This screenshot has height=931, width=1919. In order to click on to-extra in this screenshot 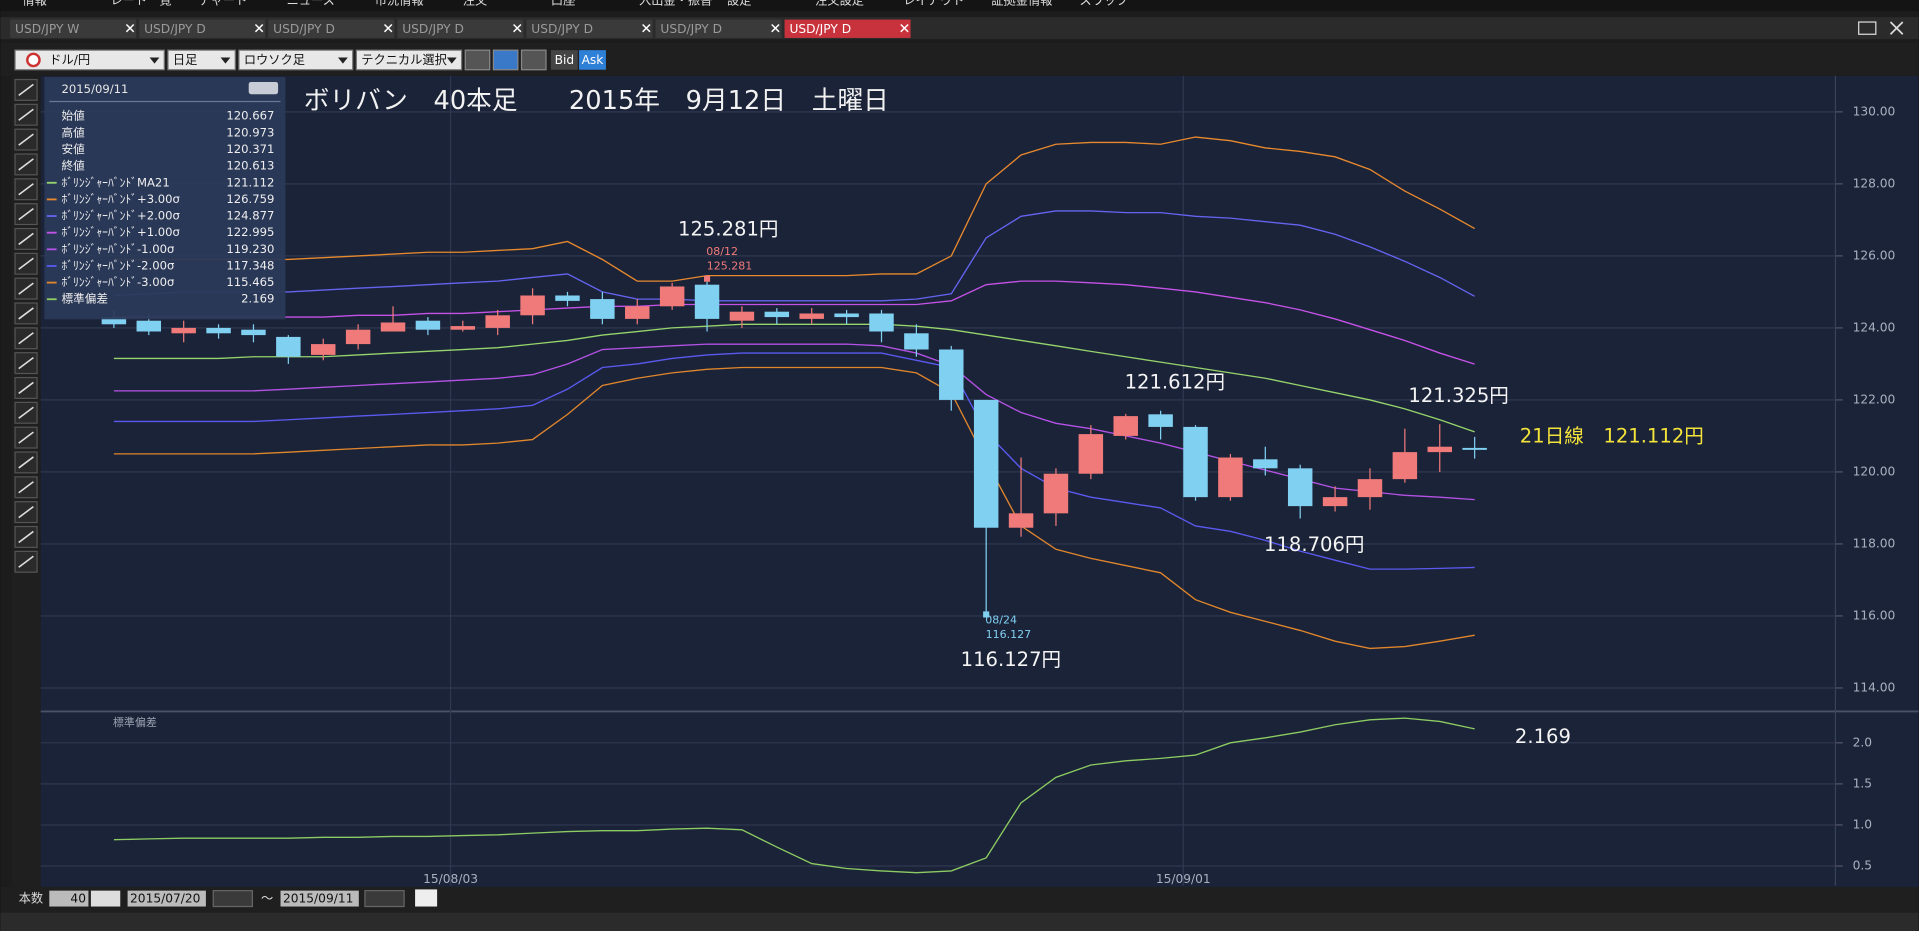, I will do `click(384, 899)`.